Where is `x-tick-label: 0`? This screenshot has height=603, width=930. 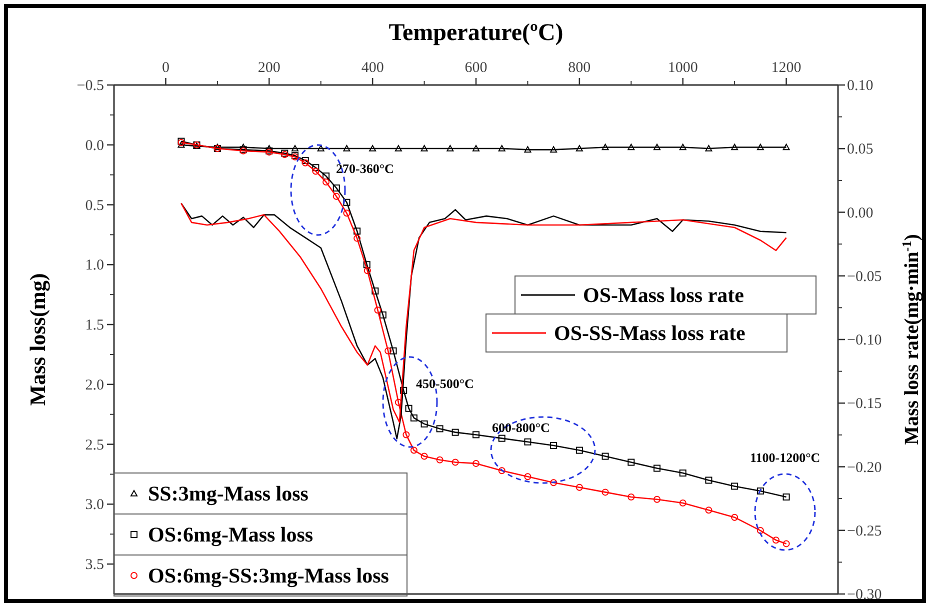 x-tick-label: 0 is located at coordinates (166, 68).